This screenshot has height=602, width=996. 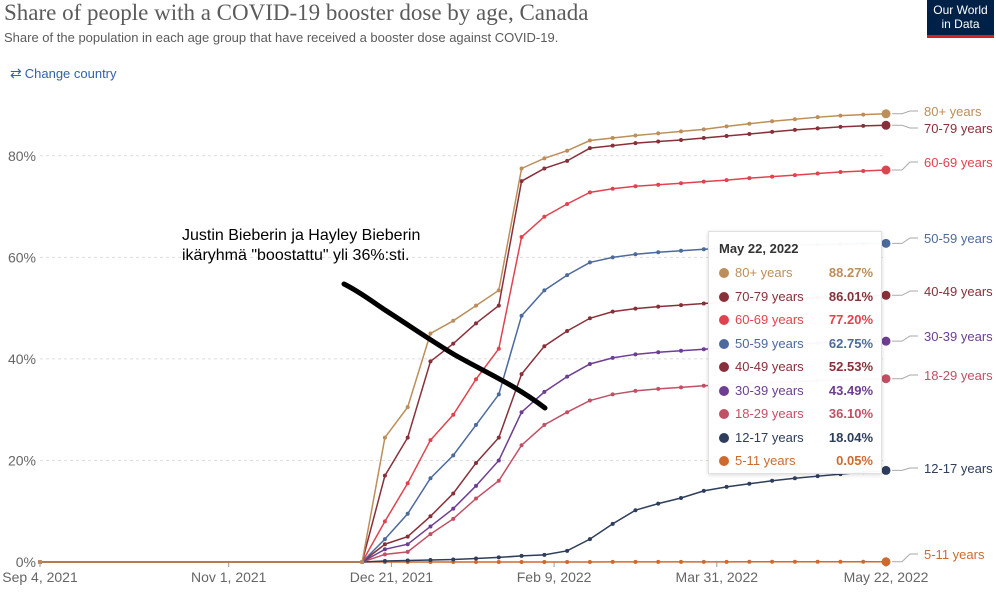 What do you see at coordinates (850, 319) in the screenshot?
I see `tooltip-value: 77.20%` at bounding box center [850, 319].